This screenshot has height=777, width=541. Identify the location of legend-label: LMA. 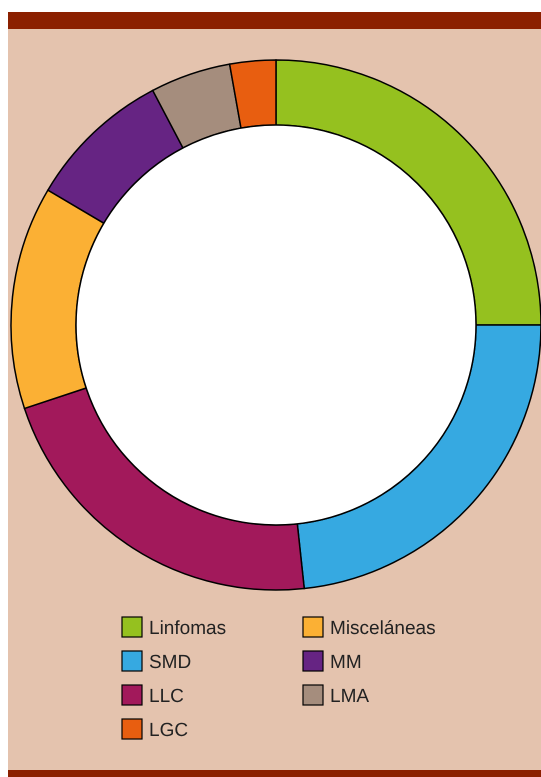
(350, 696).